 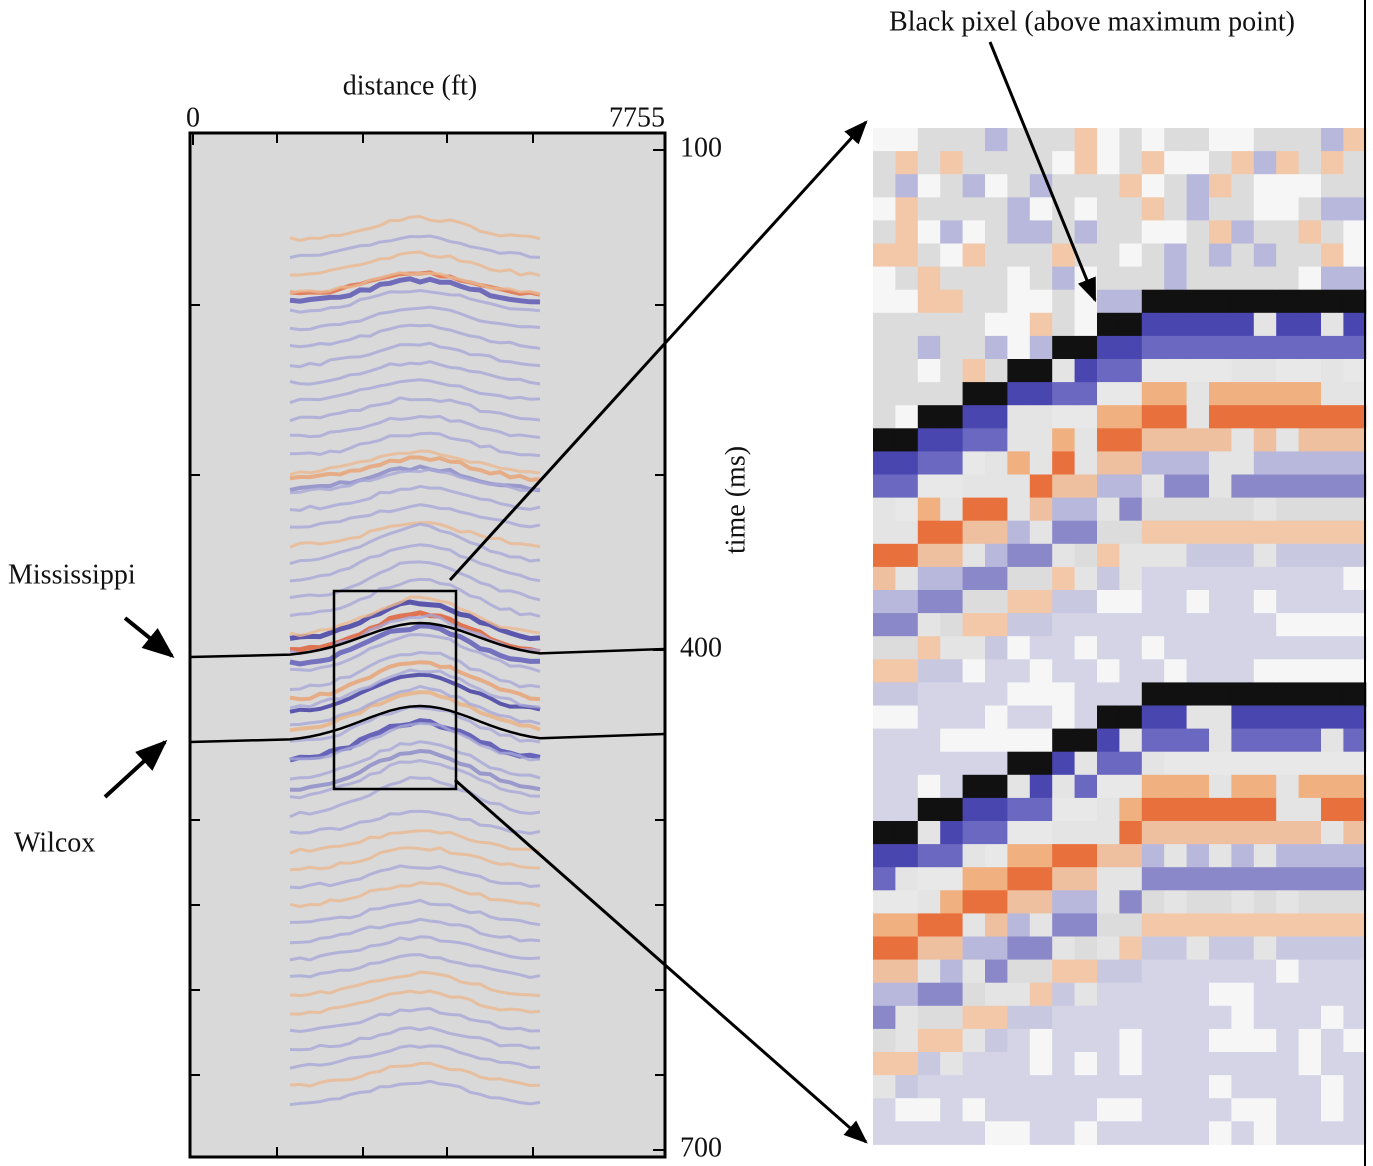 I want to click on x-tick-label: 7755, so click(x=637, y=117).